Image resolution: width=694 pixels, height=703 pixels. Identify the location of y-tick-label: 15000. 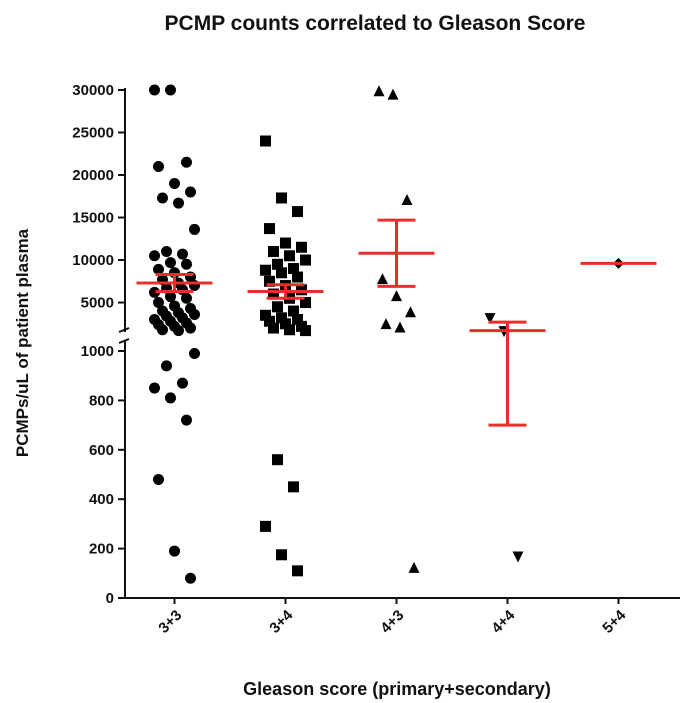
(93, 218).